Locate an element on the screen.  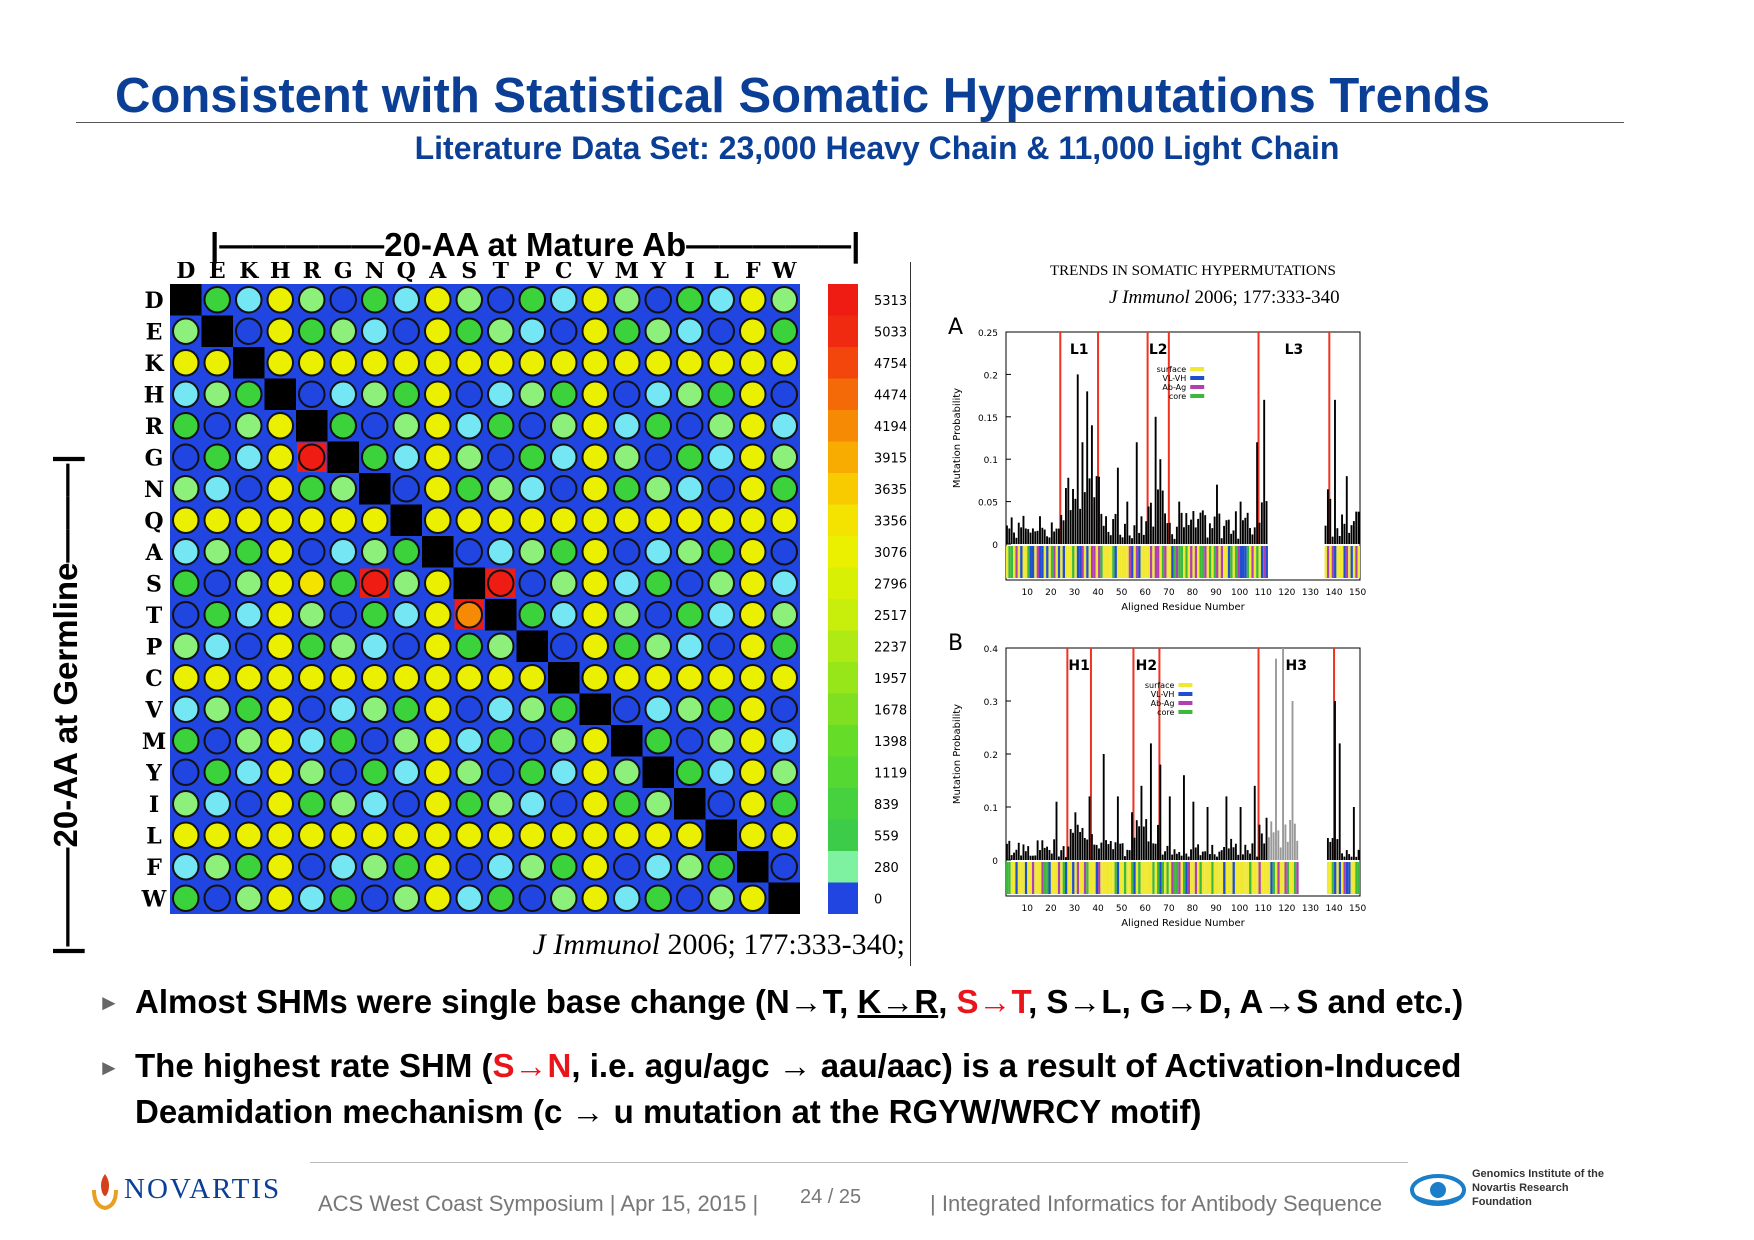
title-rule is located at coordinates (850, 122).